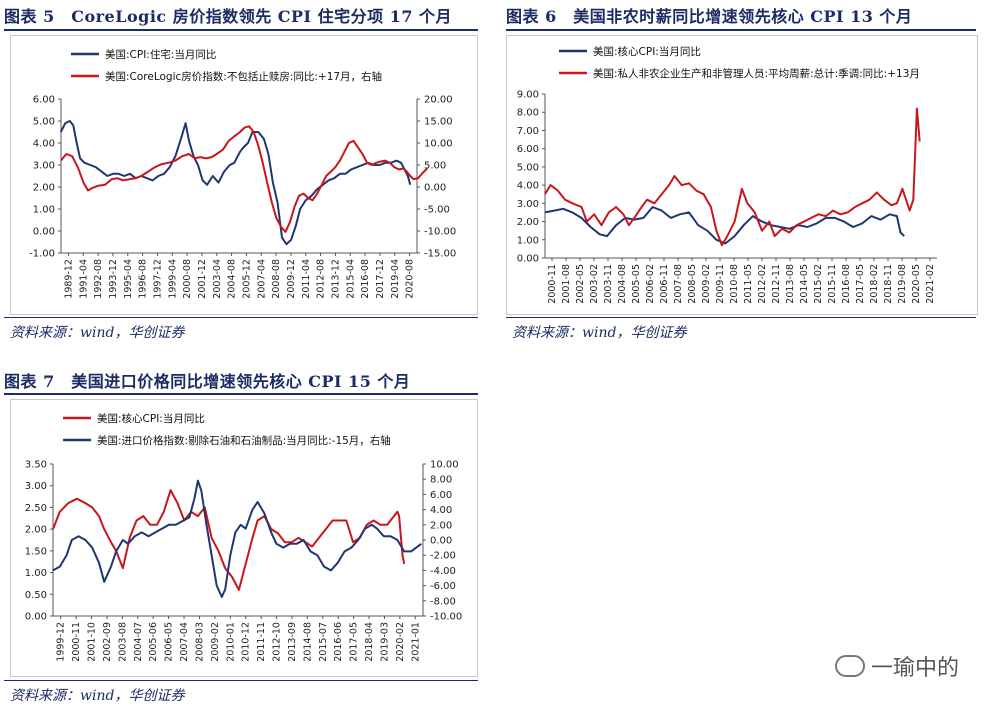 This screenshot has width=989, height=709. What do you see at coordinates (241, 317) in the screenshot?
I see `chart-5-source-rule` at bounding box center [241, 317].